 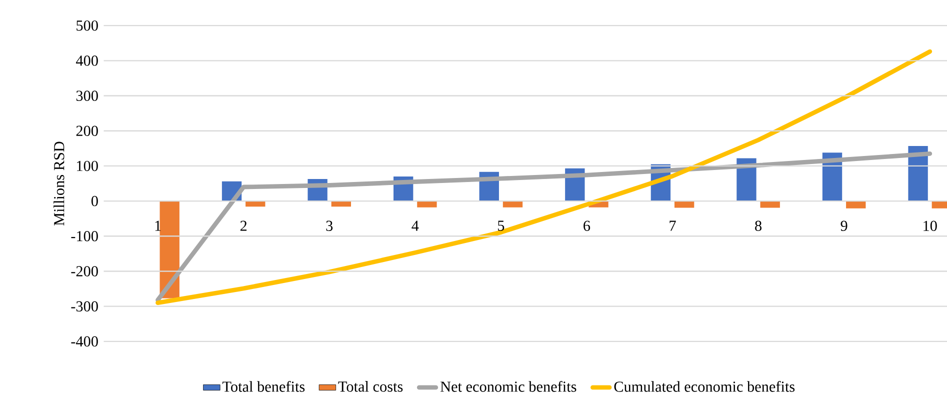 I want to click on y-tick-label: 500, so click(x=87, y=25).